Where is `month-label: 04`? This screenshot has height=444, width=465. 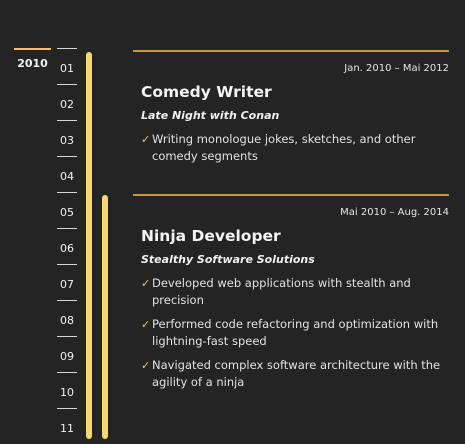 month-label: 04 is located at coordinates (67, 176).